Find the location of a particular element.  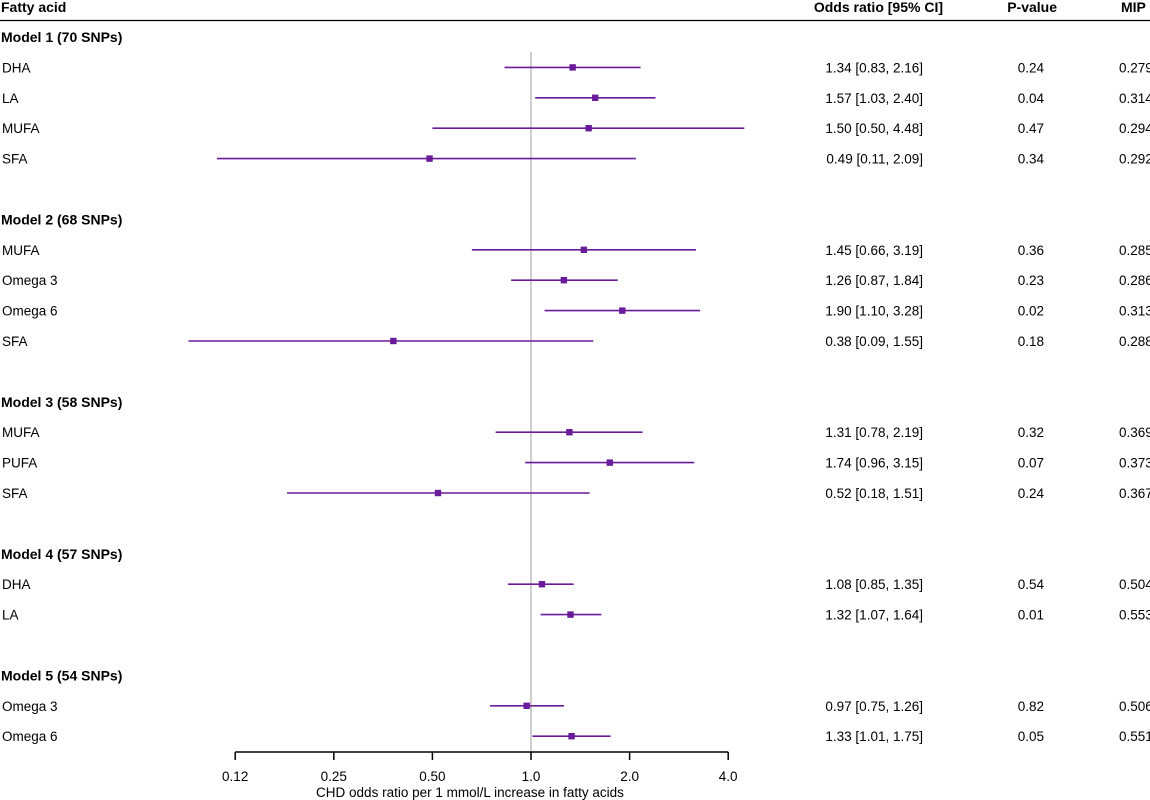

forest-row: Omega 3 1.26 [0.87, 1.84] 0.23 0.286 is located at coordinates (576, 280).